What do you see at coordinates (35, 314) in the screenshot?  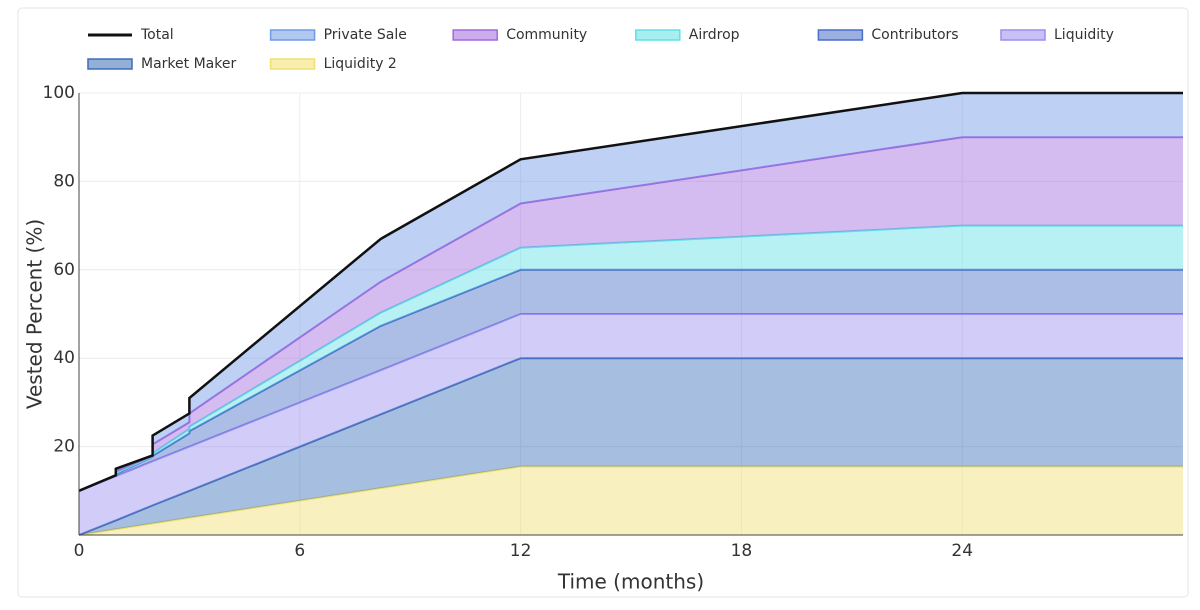 I see `y-axis-title: Vested Percent (%)` at bounding box center [35, 314].